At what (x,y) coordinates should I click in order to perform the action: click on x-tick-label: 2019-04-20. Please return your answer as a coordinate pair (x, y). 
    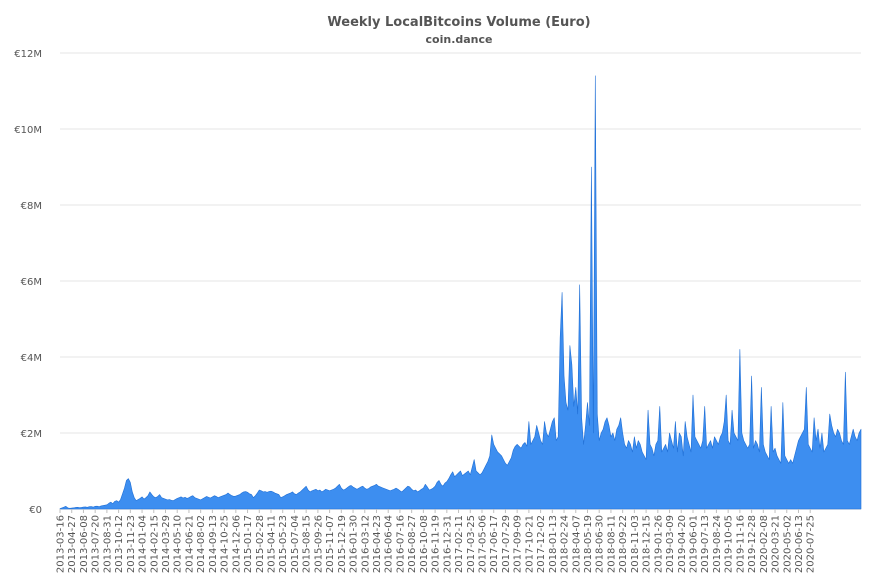
    Looking at the image, I should click on (682, 544).